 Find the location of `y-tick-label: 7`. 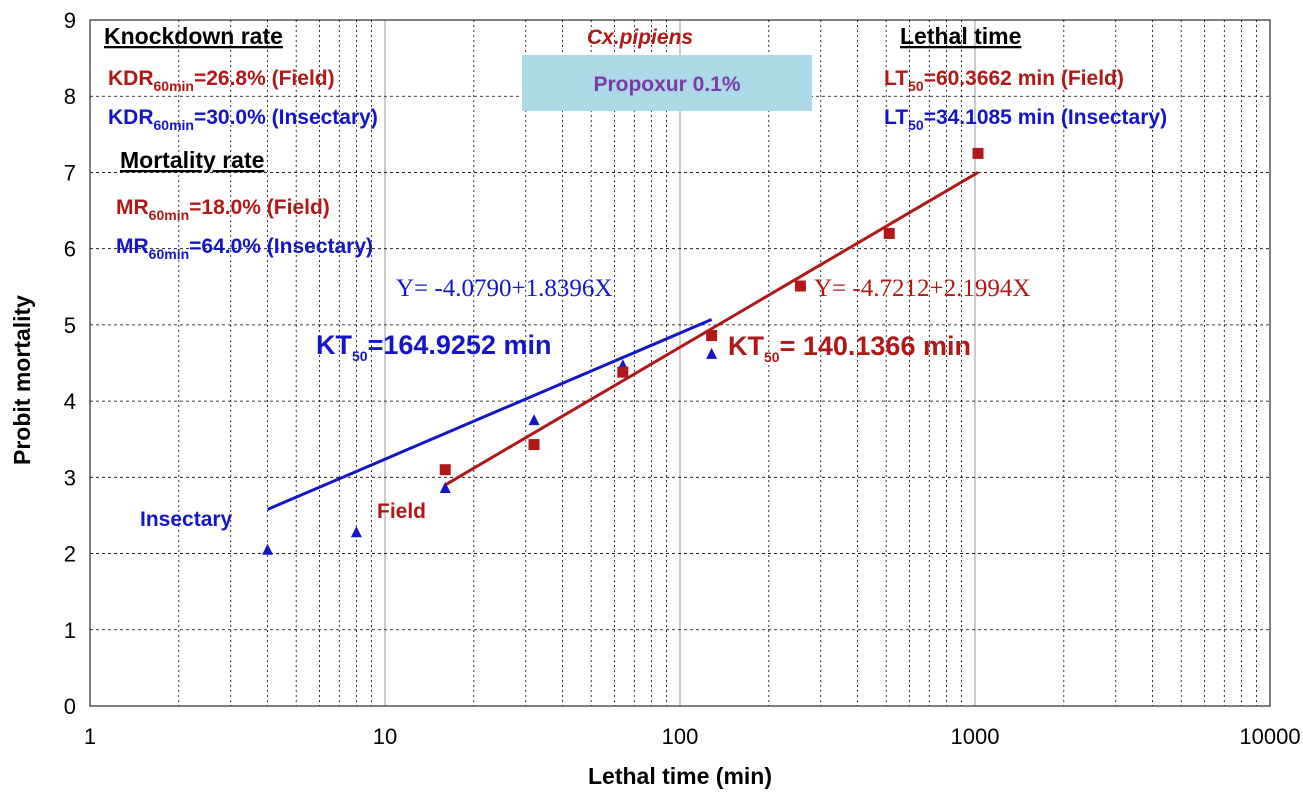

y-tick-label: 7 is located at coordinates (70, 172).